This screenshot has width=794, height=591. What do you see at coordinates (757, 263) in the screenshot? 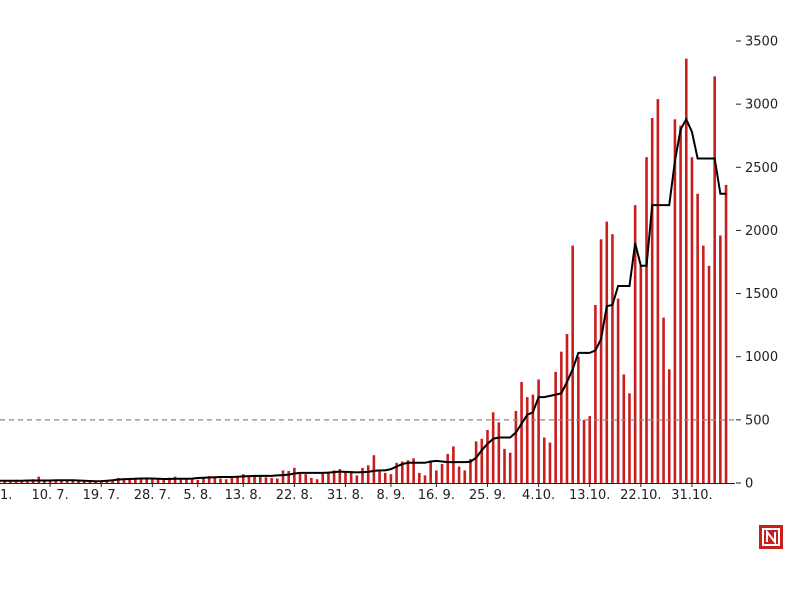
I see `y-axis: 0 500 1000 1500 2000 2500 3000 3500` at bounding box center [757, 263].